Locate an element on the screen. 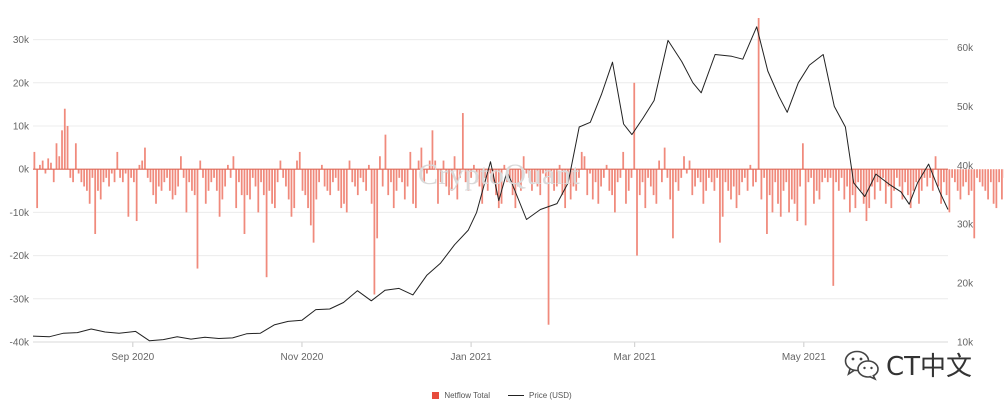  y-right-tick-label: 40k is located at coordinates (965, 166).